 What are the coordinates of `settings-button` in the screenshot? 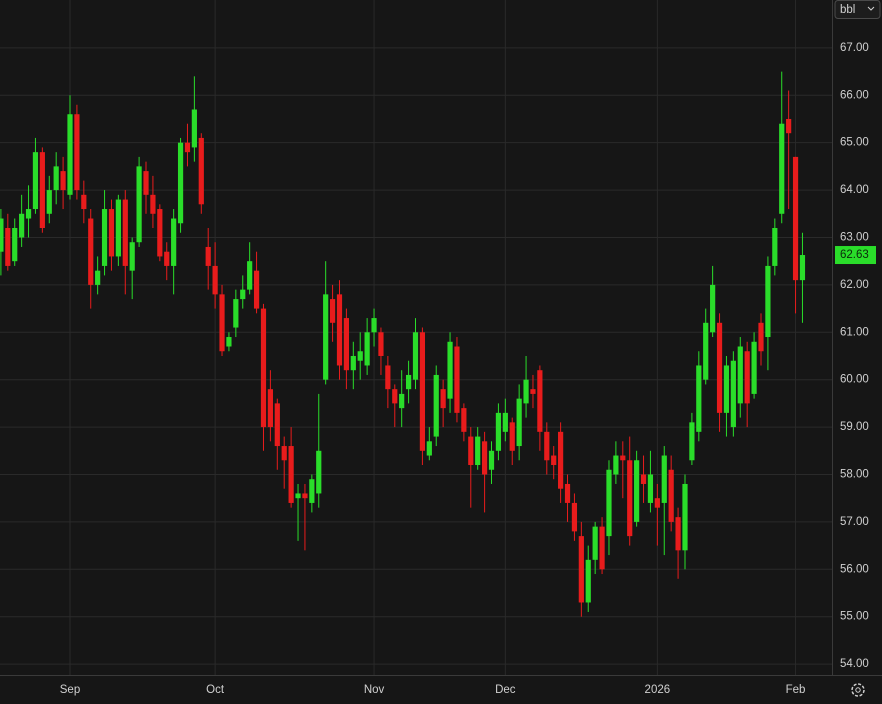 It's located at (858, 690).